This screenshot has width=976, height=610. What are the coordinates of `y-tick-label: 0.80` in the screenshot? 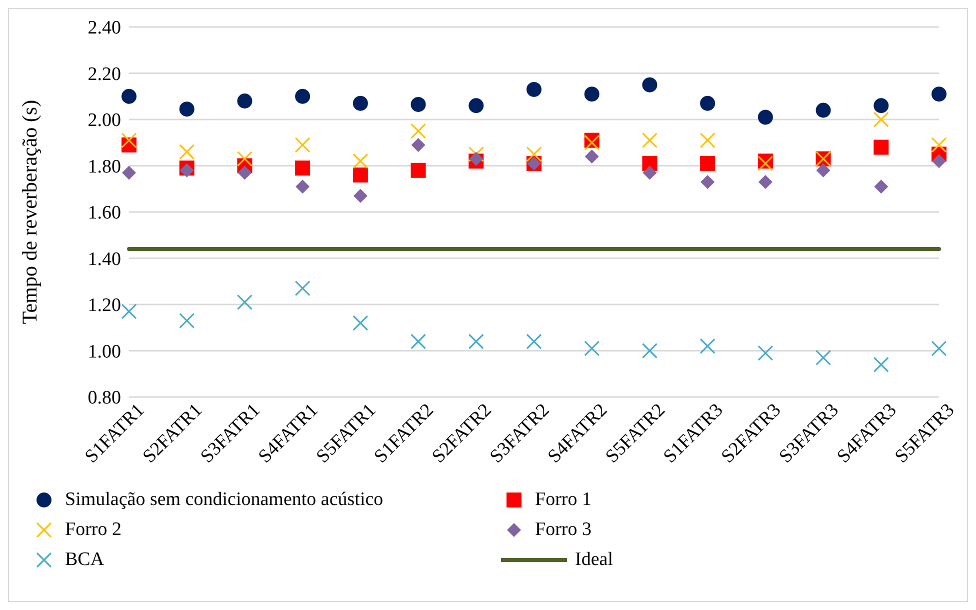 It's located at (104, 398).